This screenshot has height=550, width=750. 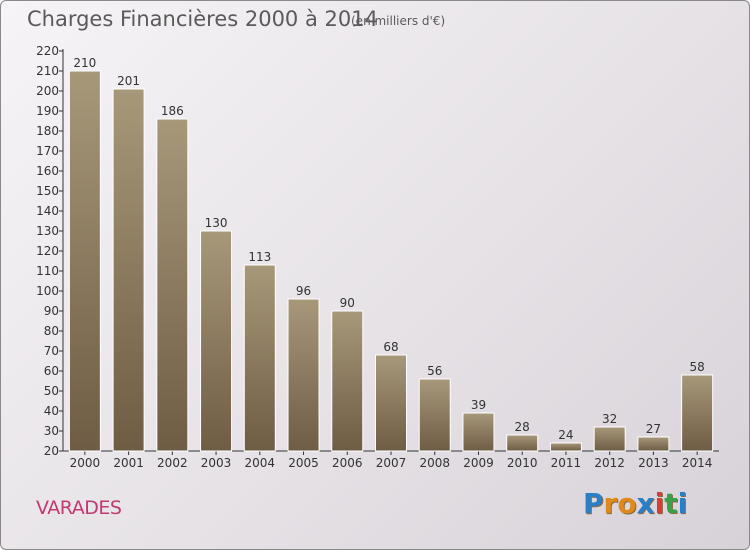 What do you see at coordinates (645, 503) in the screenshot?
I see `logo-letter: x` at bounding box center [645, 503].